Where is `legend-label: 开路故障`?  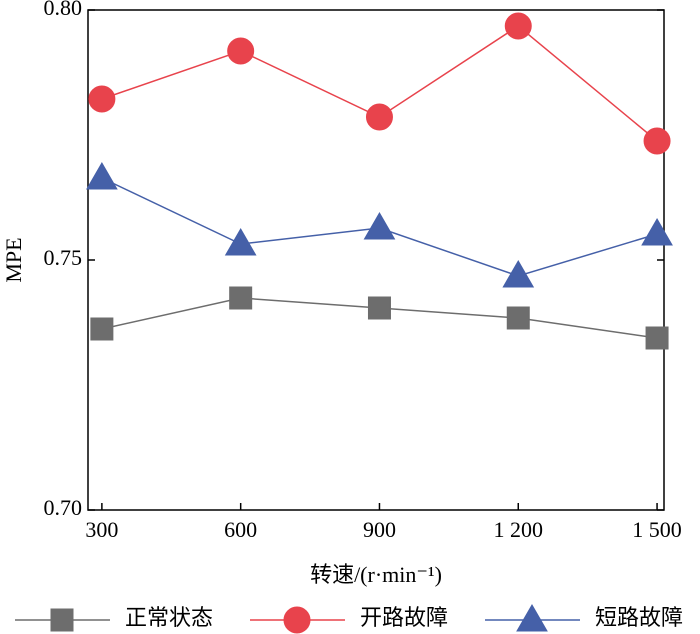 legend-label: 开路故障 is located at coordinates (404, 617).